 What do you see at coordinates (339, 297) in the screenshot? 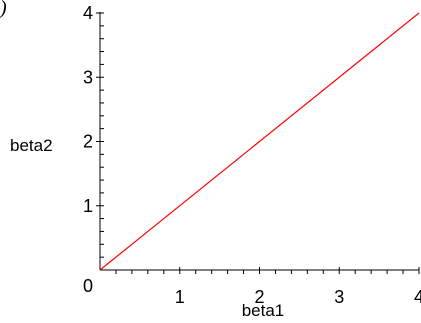
I see `x-tick-label: 3` at bounding box center [339, 297].